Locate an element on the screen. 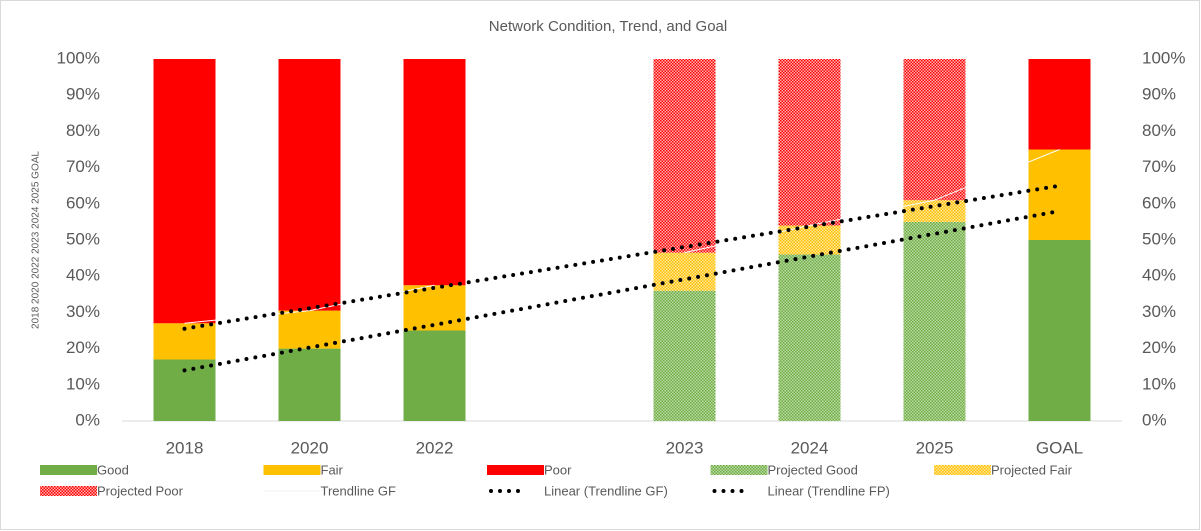 This screenshot has height=531, width=1201. y-tick-label: 40% is located at coordinates (83, 275).